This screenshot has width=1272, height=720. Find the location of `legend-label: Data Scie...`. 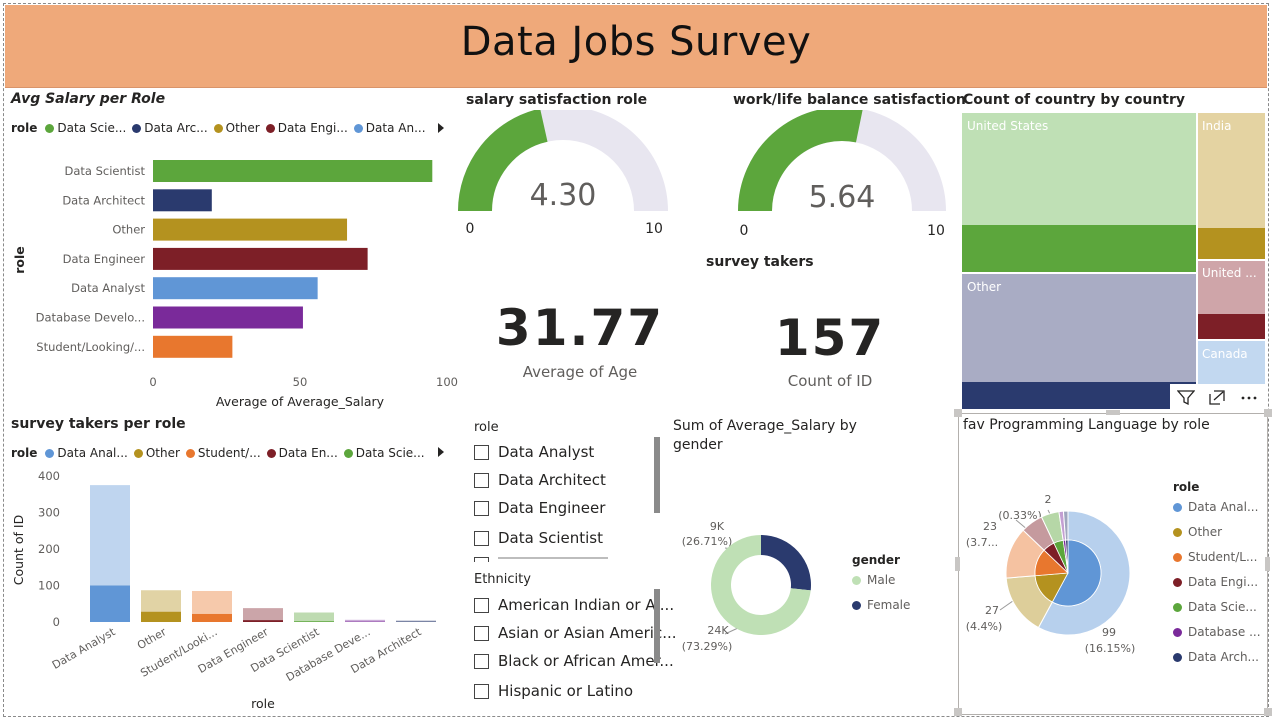

legend-label: Data Scie... is located at coordinates (390, 453).